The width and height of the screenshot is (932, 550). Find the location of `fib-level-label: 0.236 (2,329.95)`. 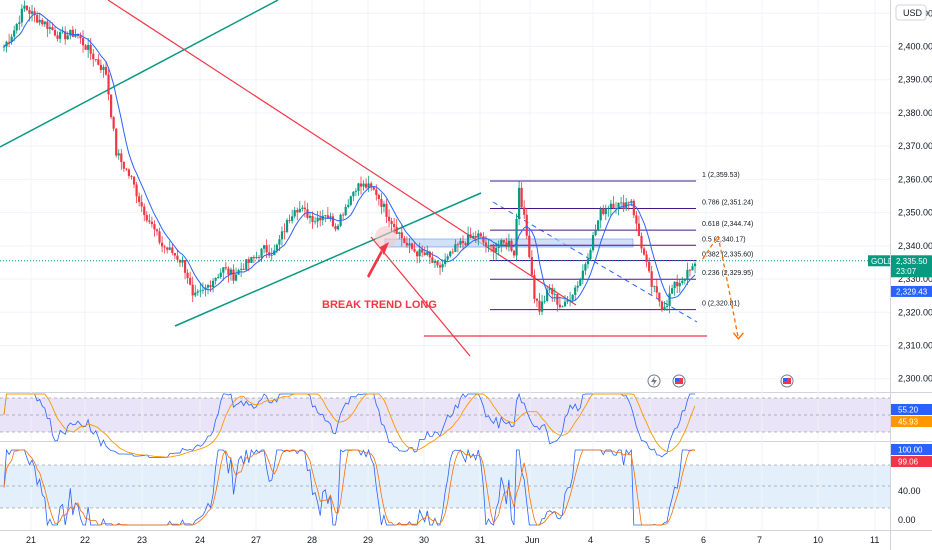

fib-level-label: 0.236 (2,329.95) is located at coordinates (727, 273).